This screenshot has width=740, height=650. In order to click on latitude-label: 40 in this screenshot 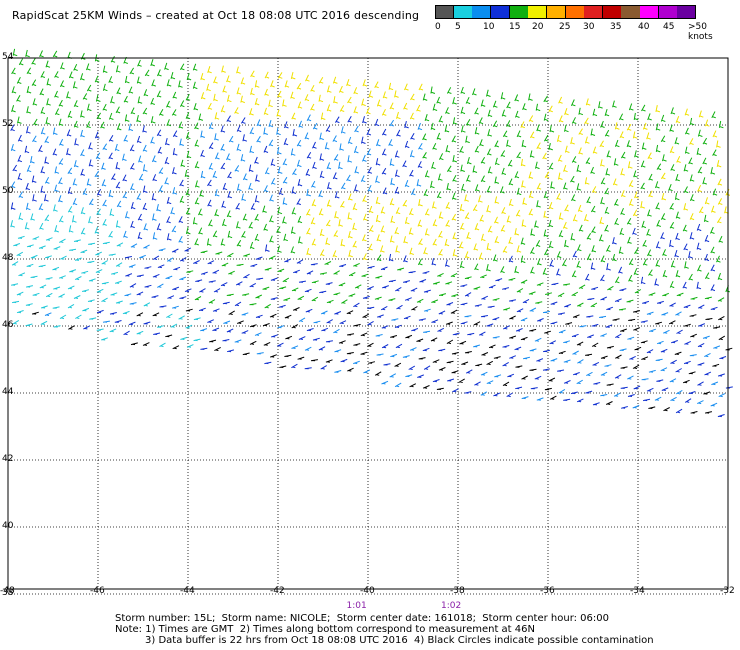, I will do `click(8, 526)`.